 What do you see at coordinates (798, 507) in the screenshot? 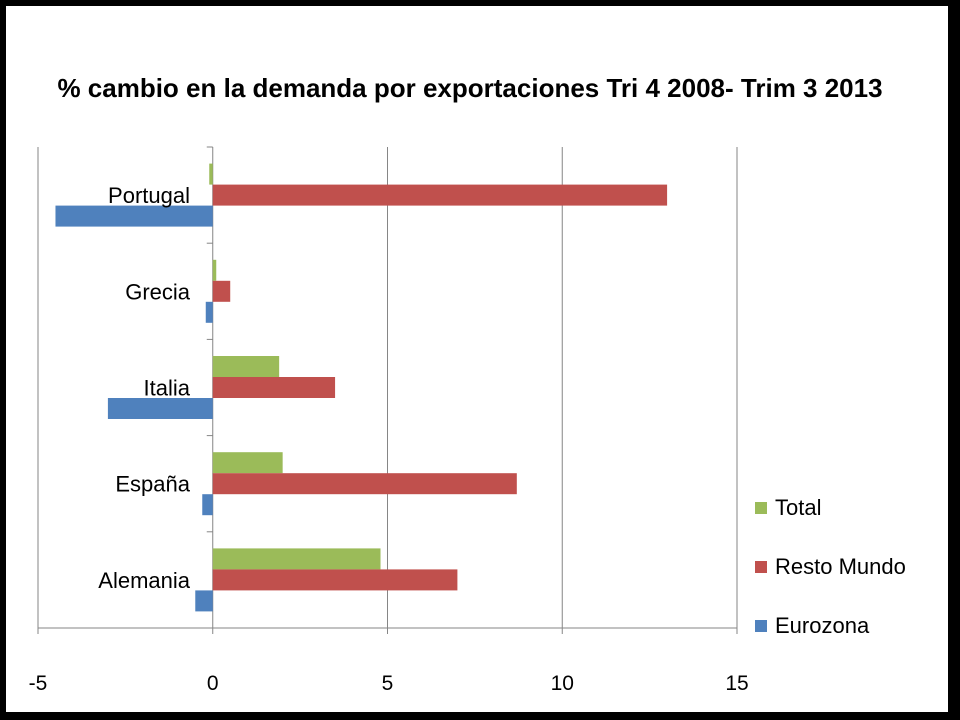
I see `legend-label: Total` at bounding box center [798, 507].